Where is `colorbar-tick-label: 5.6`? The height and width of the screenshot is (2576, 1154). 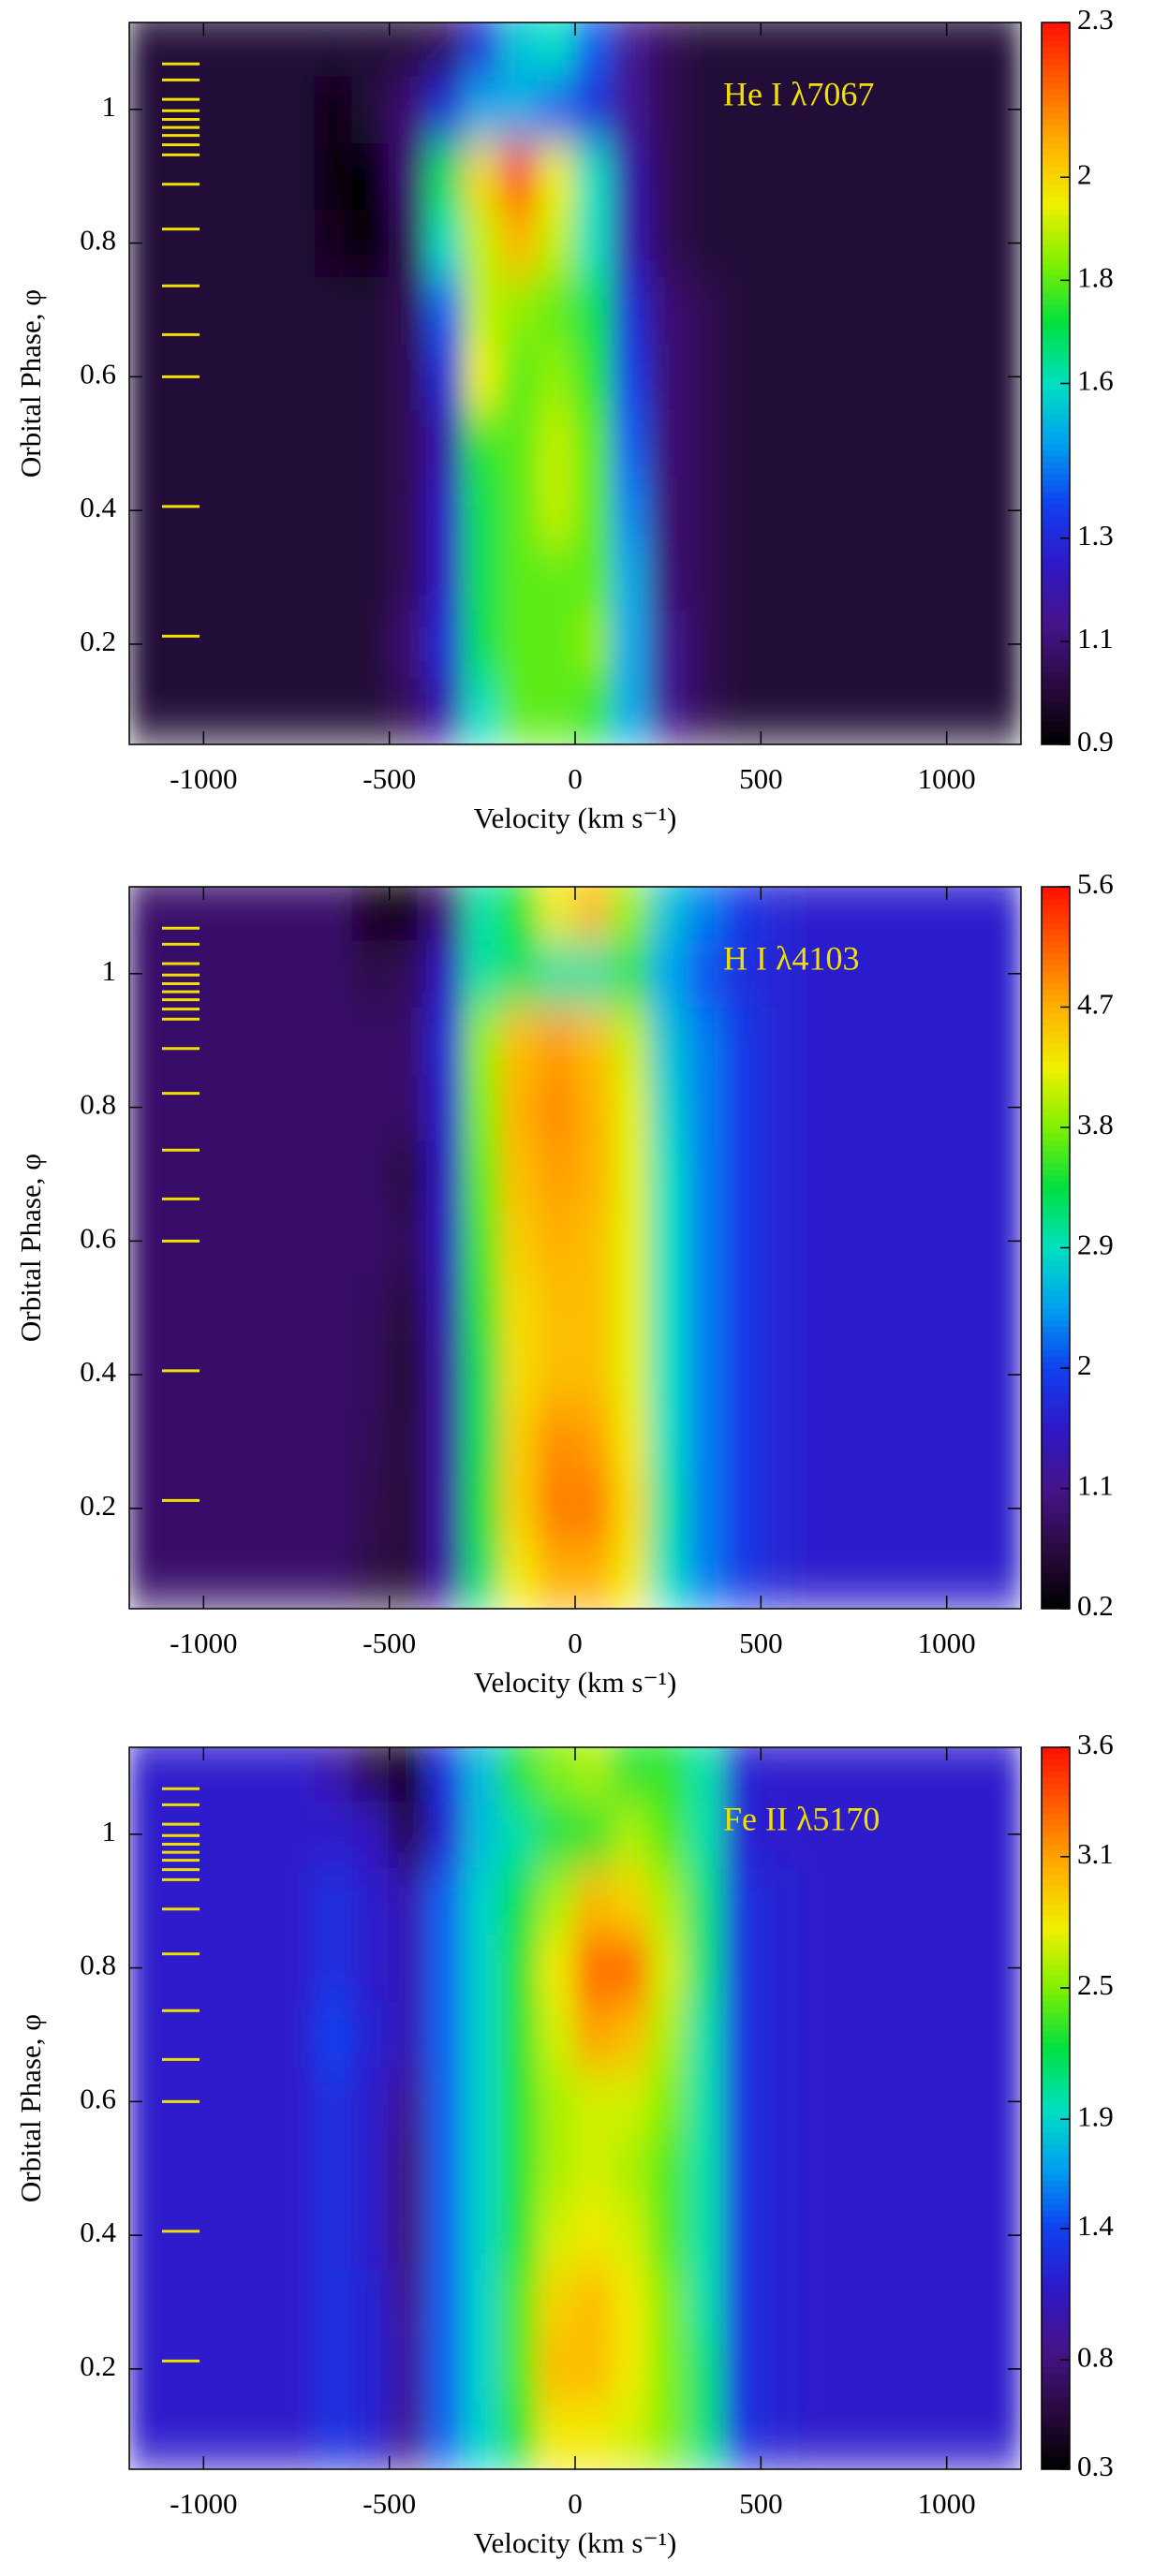 colorbar-tick-label: 5.6 is located at coordinates (1095, 883).